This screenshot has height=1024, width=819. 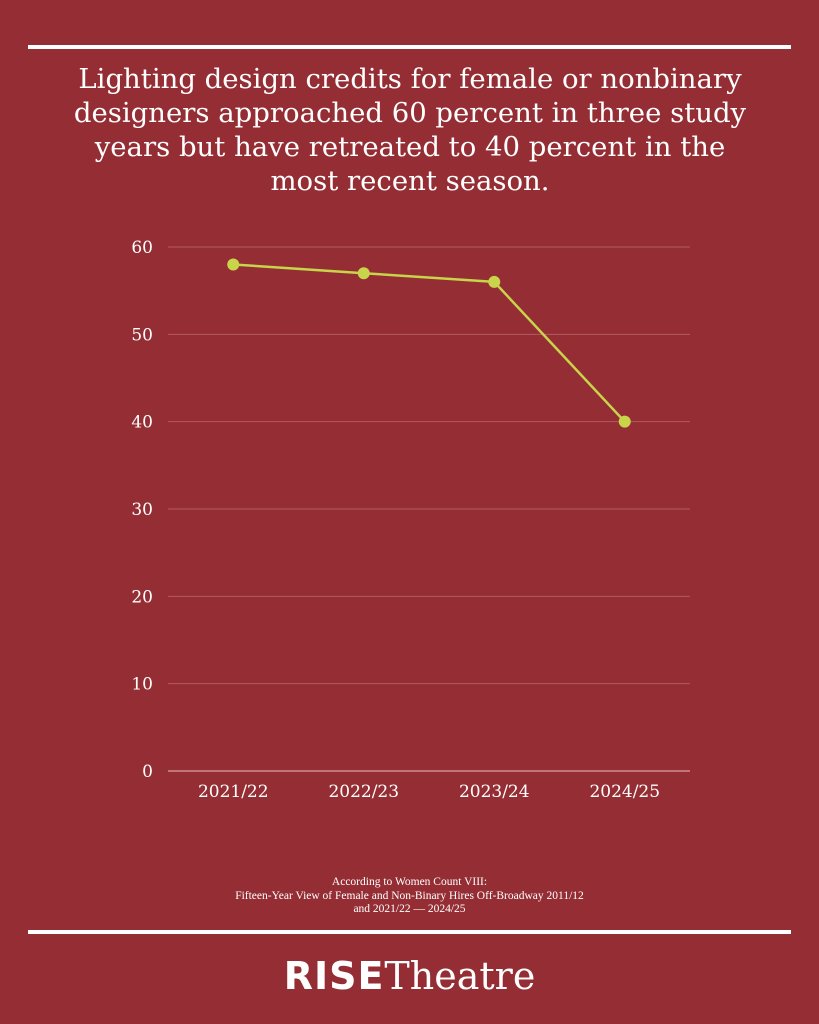 What do you see at coordinates (409, 932) in the screenshot?
I see `bottom-divider` at bounding box center [409, 932].